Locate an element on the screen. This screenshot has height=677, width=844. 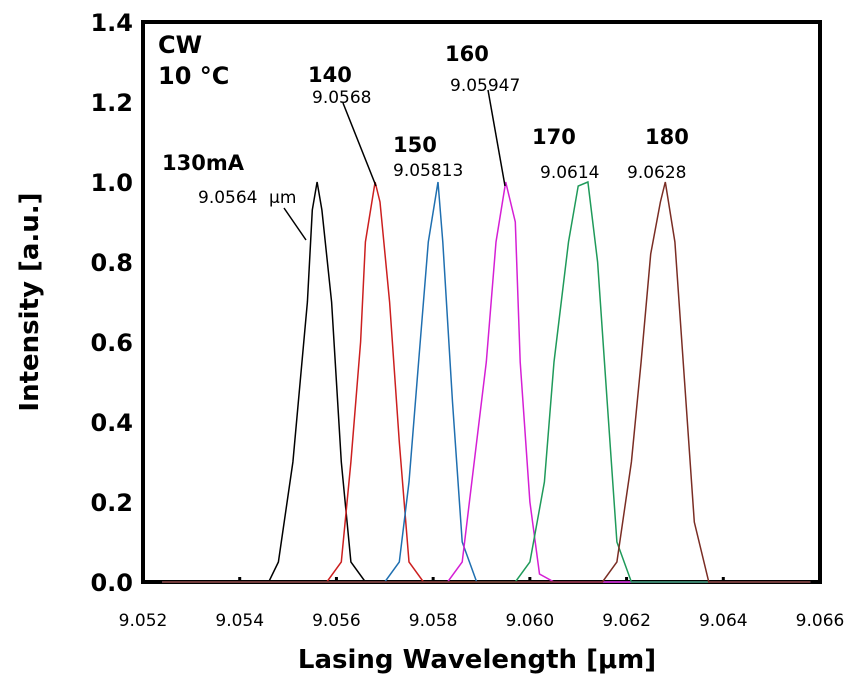
x-axis-title: Lasing Wavelength [μm] is located at coordinates (477, 660).